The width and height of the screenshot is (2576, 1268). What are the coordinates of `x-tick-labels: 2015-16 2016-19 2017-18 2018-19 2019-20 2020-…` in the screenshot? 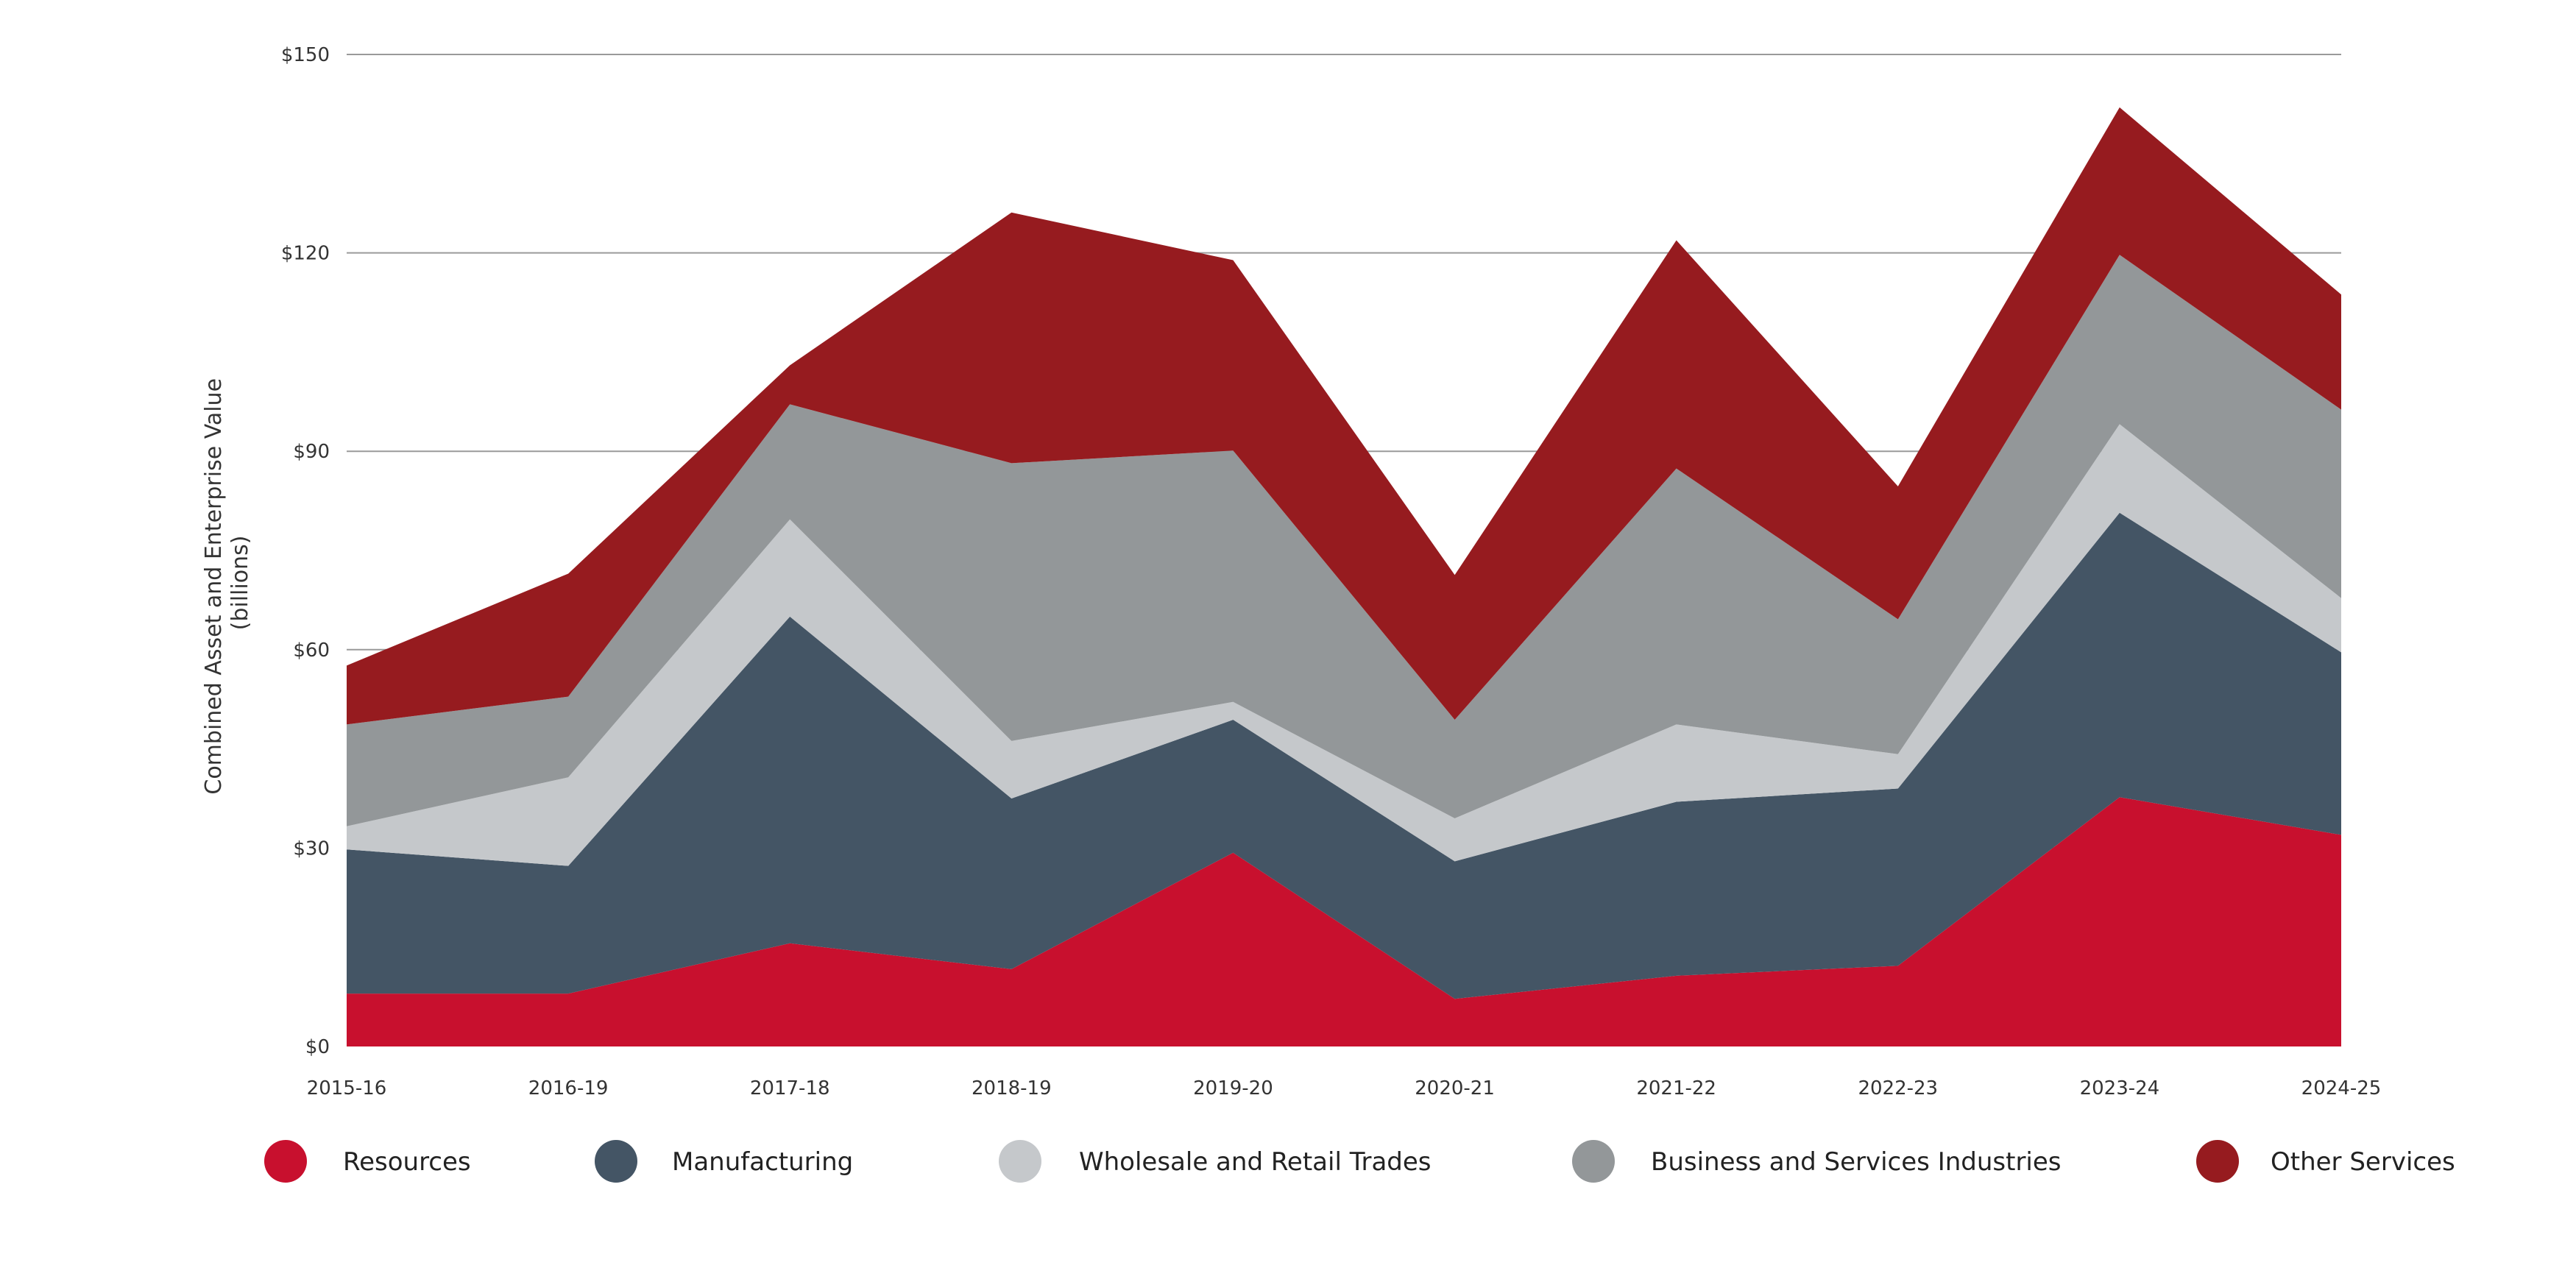 It's located at (1344, 1088).